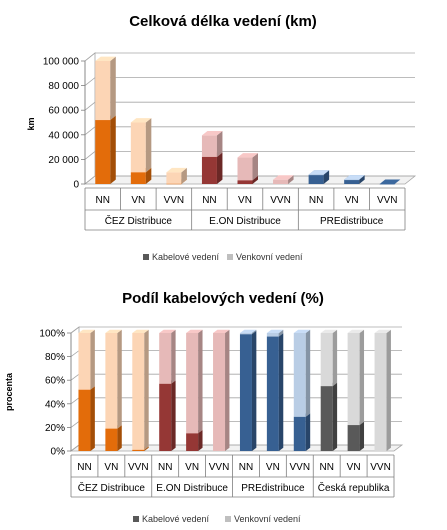 The width and height of the screenshot is (447, 530). Describe the element at coordinates (223, 21) in the screenshot. I see `chart-title: Celková délka vedení (km)` at that location.